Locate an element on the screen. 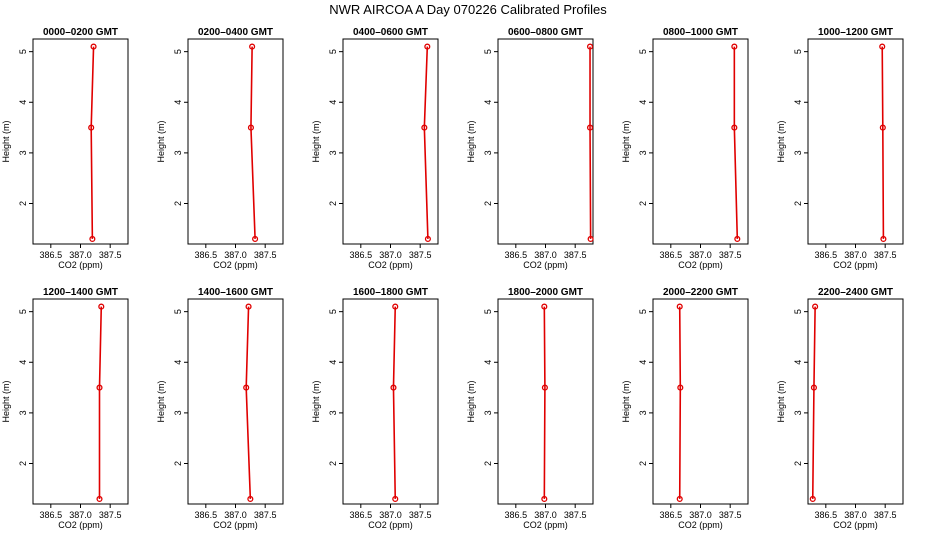 The image size is (936, 540). panel-title: 1200–1400 GMT is located at coordinates (80, 292).